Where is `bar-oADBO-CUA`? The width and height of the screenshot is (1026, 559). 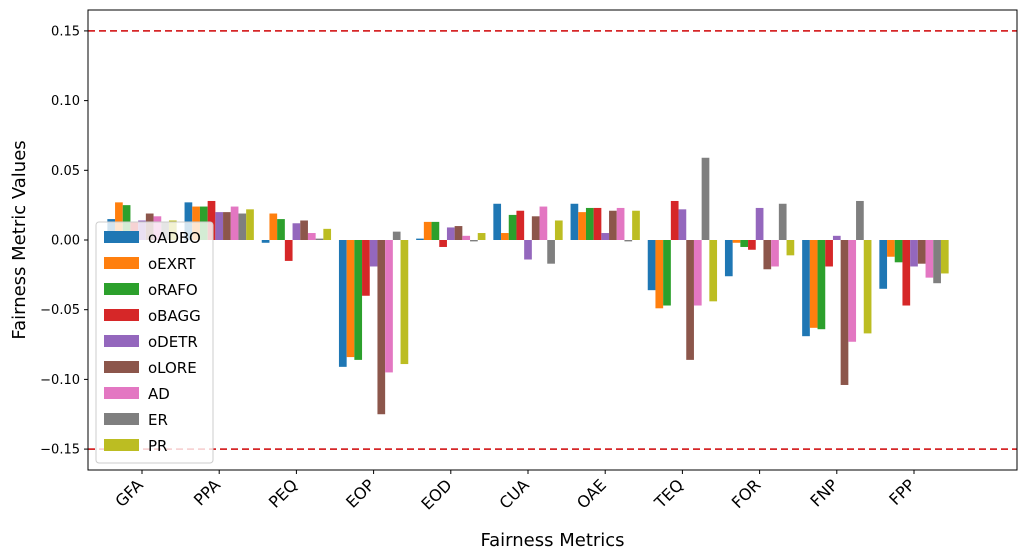
bar-oADBO-CUA is located at coordinates (497, 221).